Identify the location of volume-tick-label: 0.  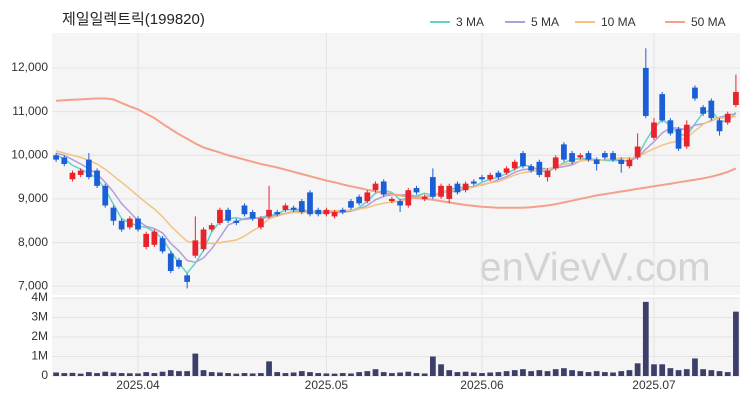
(44, 375).